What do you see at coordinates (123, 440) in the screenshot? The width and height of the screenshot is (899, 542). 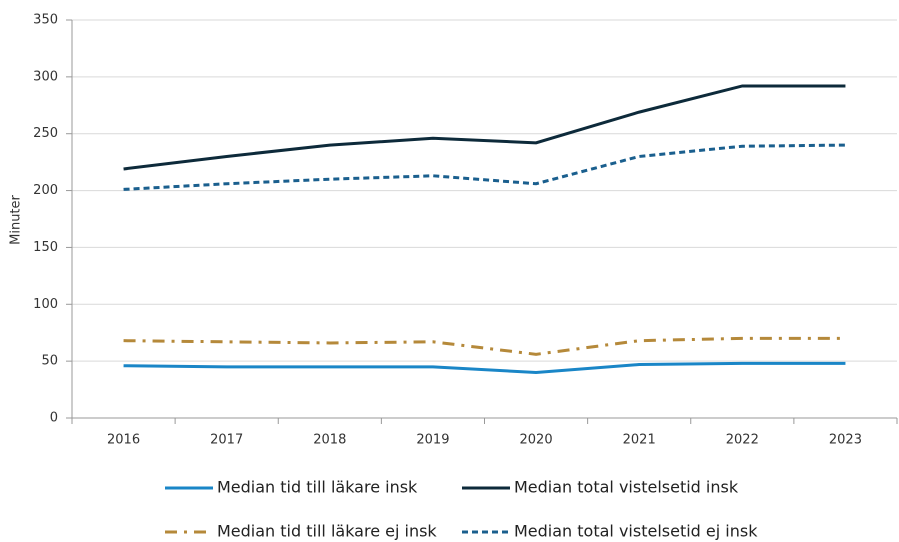 I see `x-tick-label: 2016` at bounding box center [123, 440].